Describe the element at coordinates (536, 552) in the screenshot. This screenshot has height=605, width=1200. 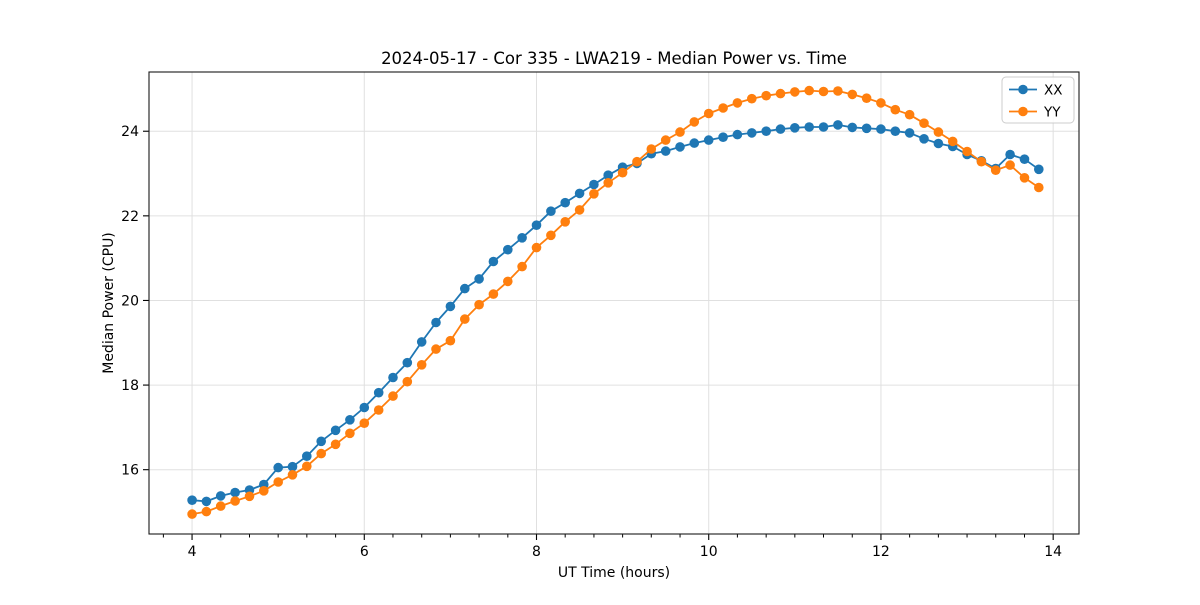
I see `x-tick-label: 8` at that location.